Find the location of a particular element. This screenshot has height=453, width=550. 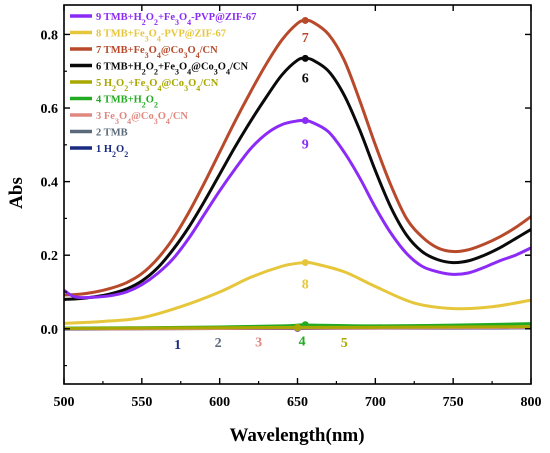

legend-item-9: 9 TMB+H2O2+Fe3O4-PVP@ZIF-67 is located at coordinates (163, 19).